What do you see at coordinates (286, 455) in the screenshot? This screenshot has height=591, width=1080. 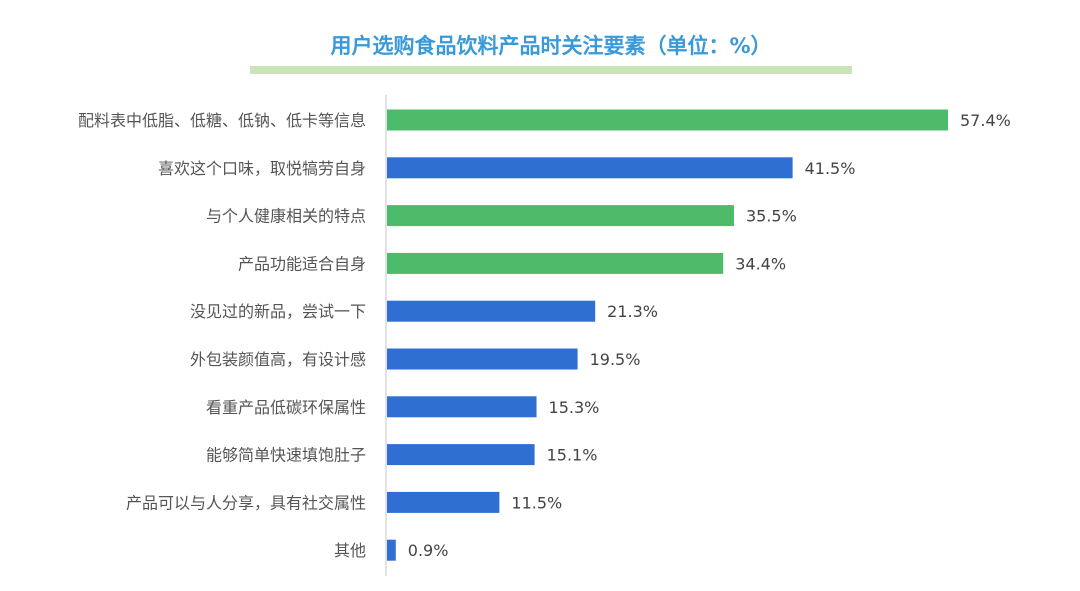 I see `category-label: 能够简单快速填饱肚子` at bounding box center [286, 455].